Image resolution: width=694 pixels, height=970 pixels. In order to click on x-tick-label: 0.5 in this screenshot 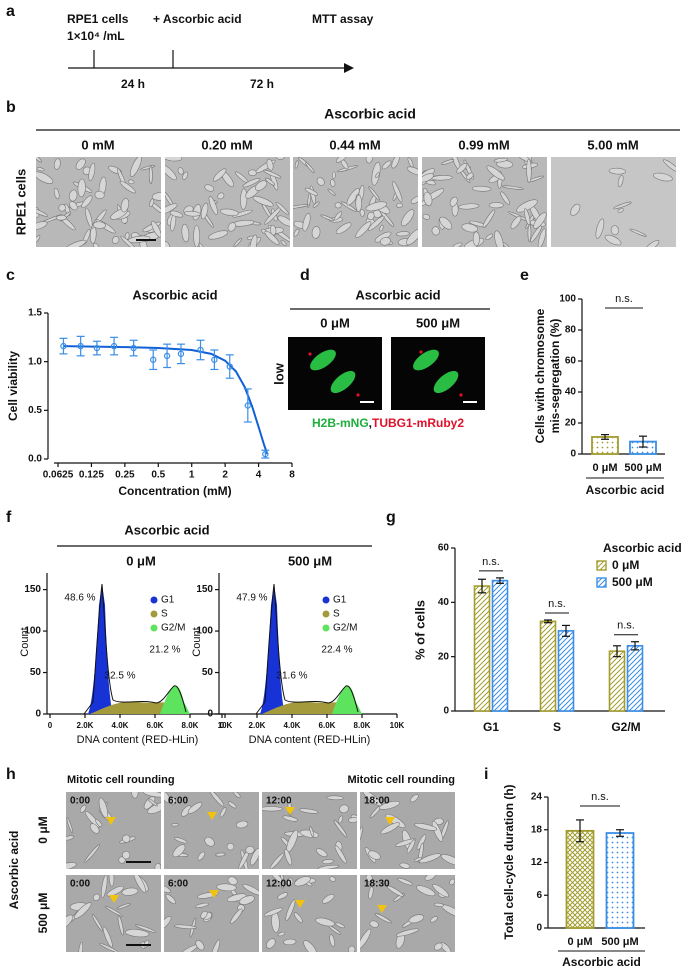, I will do `click(158, 475)`.